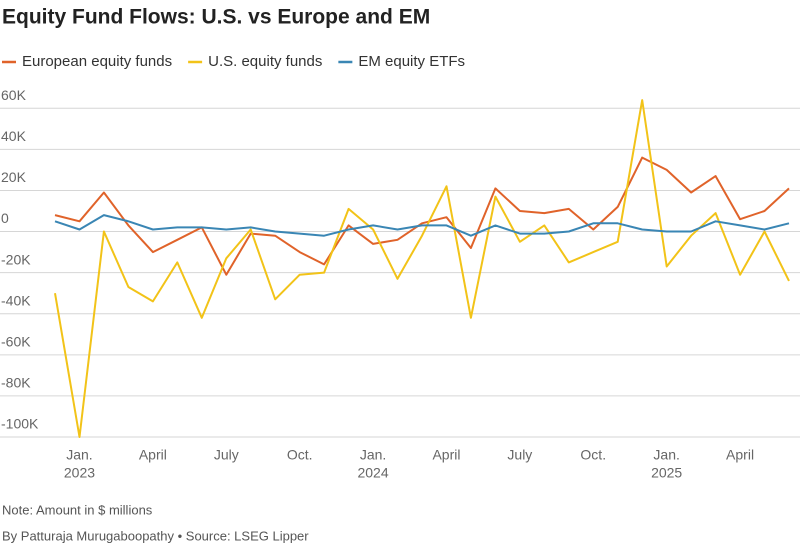  I want to click on legend-label: EM equity ETFs, so click(411, 61).